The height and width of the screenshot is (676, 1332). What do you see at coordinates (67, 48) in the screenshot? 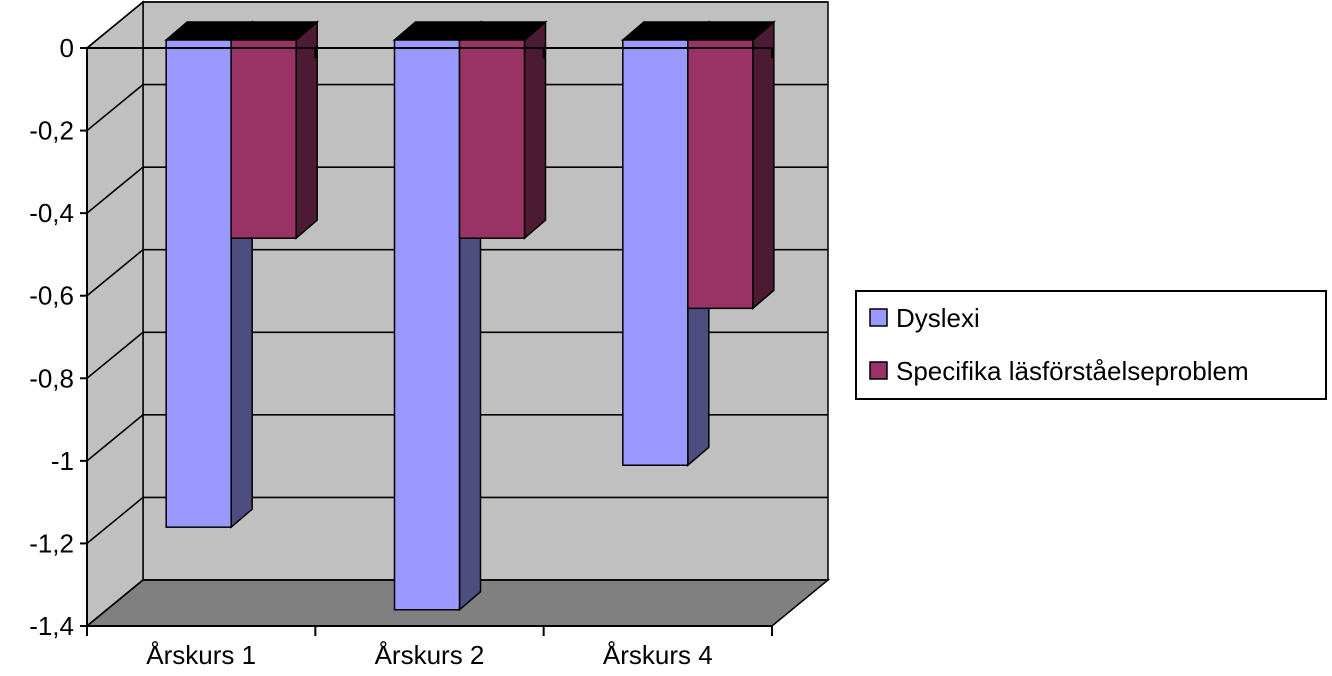
I see `y-tick-label: 0` at bounding box center [67, 48].